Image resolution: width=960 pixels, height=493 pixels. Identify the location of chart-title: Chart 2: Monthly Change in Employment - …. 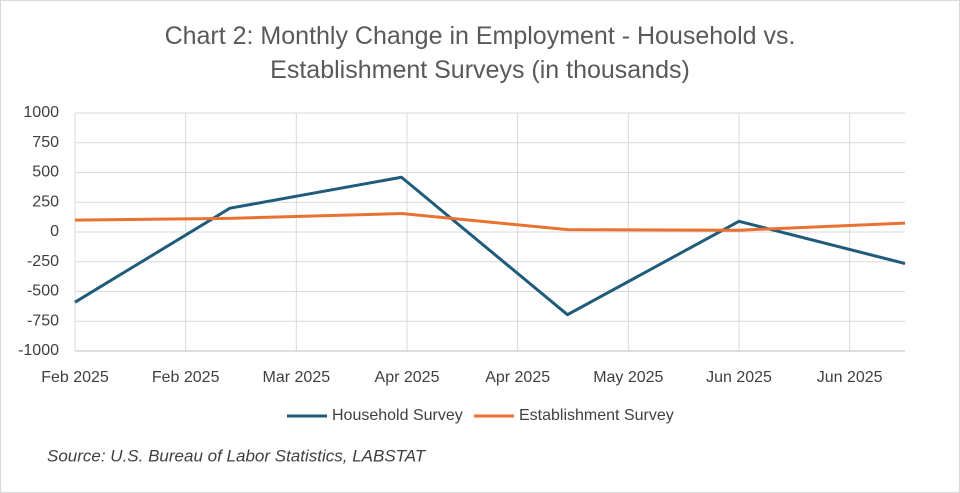
(480, 53).